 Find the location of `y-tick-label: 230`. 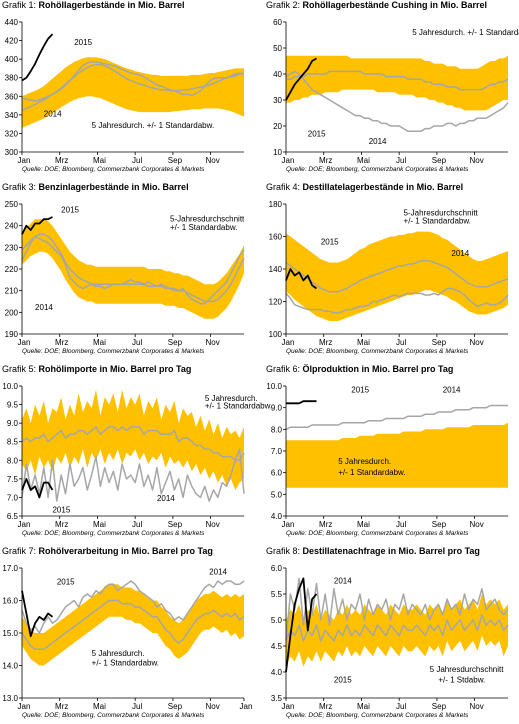

y-tick-label: 230 is located at coordinates (12, 247).